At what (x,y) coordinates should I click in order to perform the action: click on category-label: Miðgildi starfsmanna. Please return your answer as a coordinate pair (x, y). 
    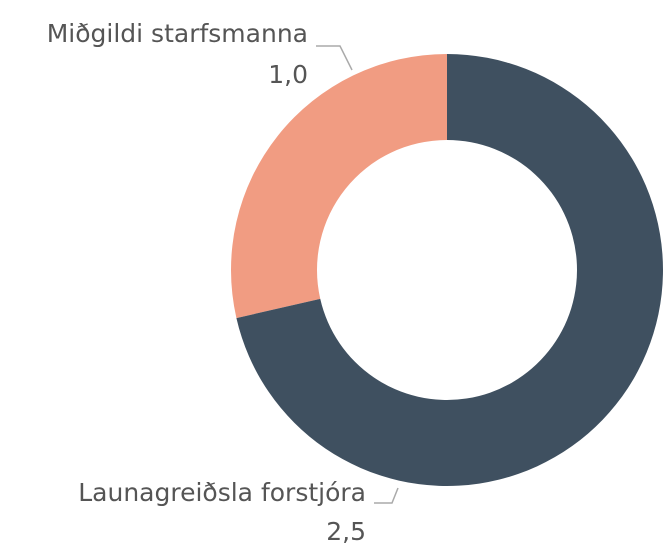
    Looking at the image, I should click on (177, 33).